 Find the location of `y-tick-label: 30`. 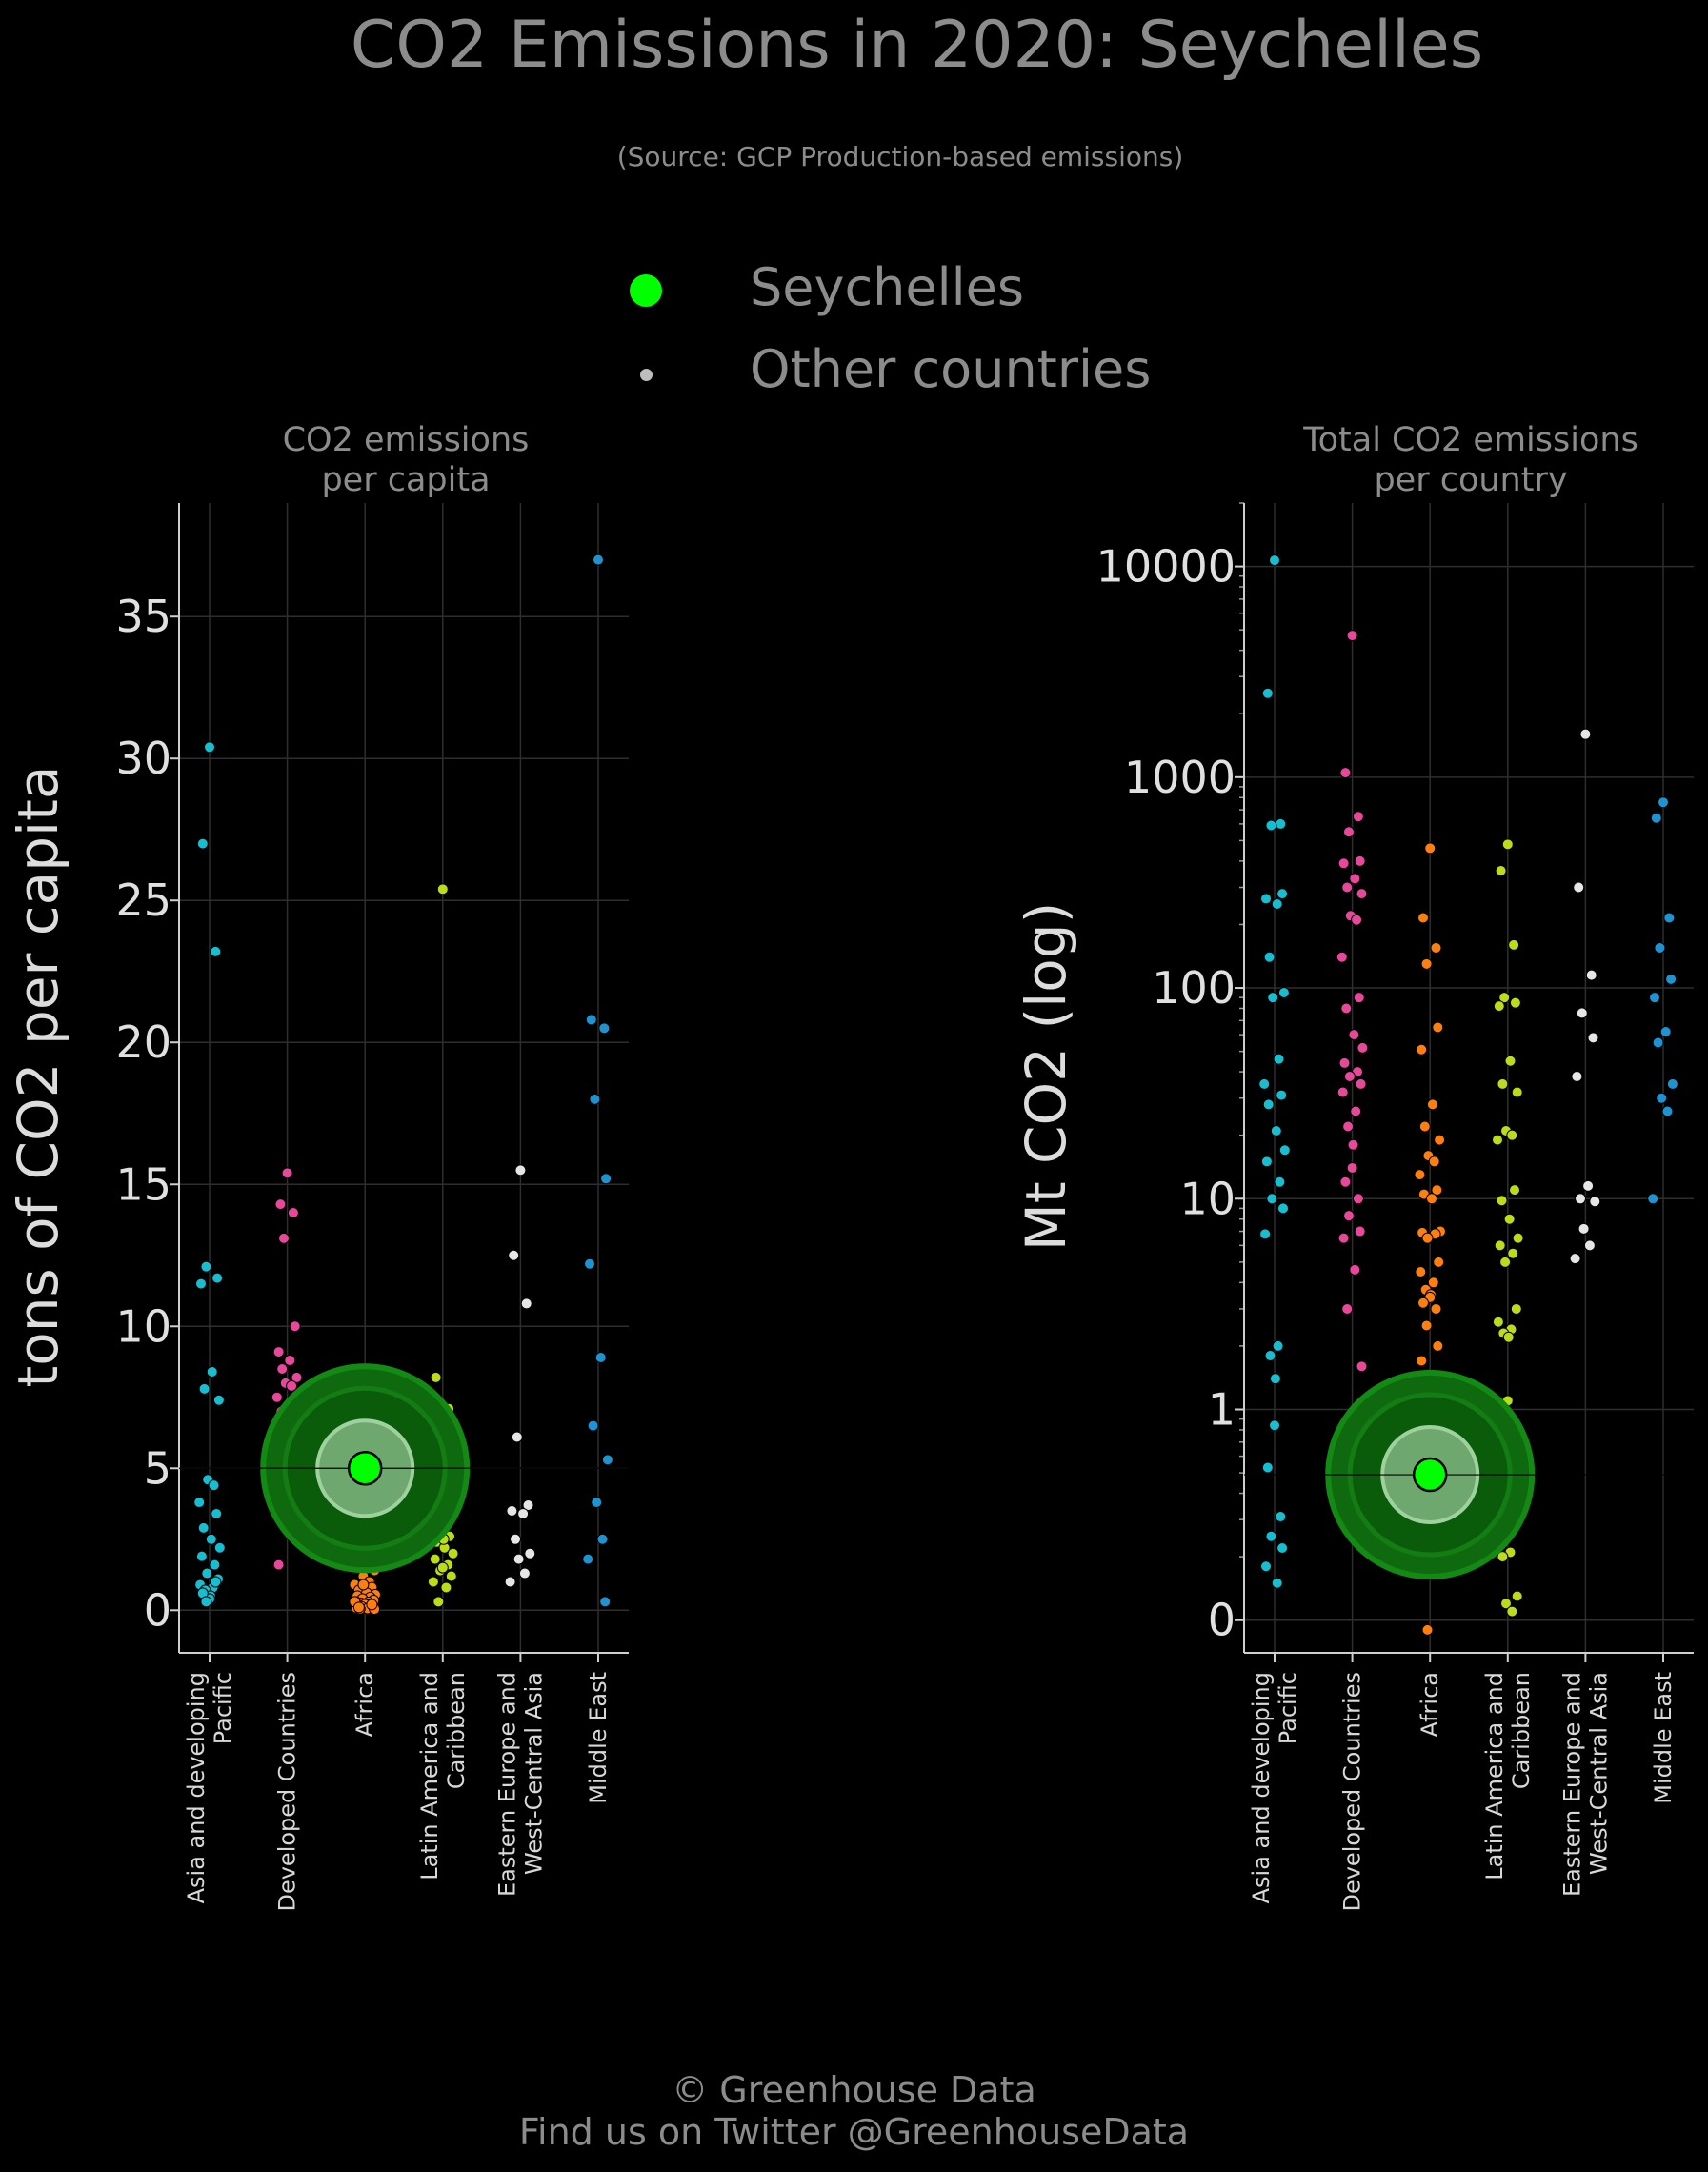

y-tick-label: 30 is located at coordinates (143, 758).